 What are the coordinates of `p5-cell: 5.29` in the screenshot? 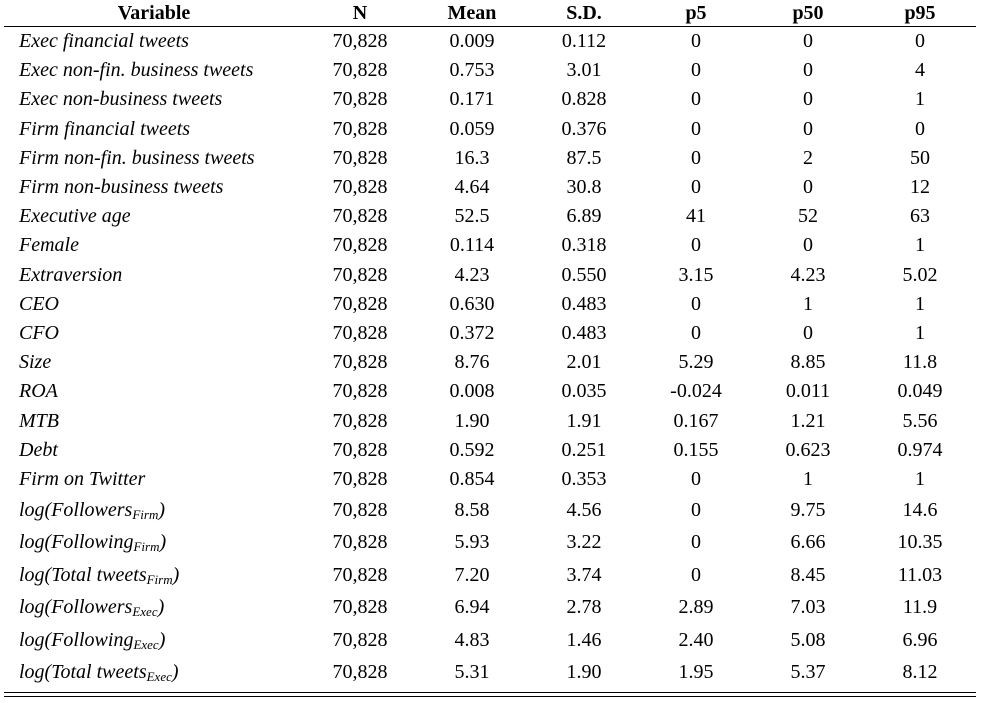 It's located at (696, 362).